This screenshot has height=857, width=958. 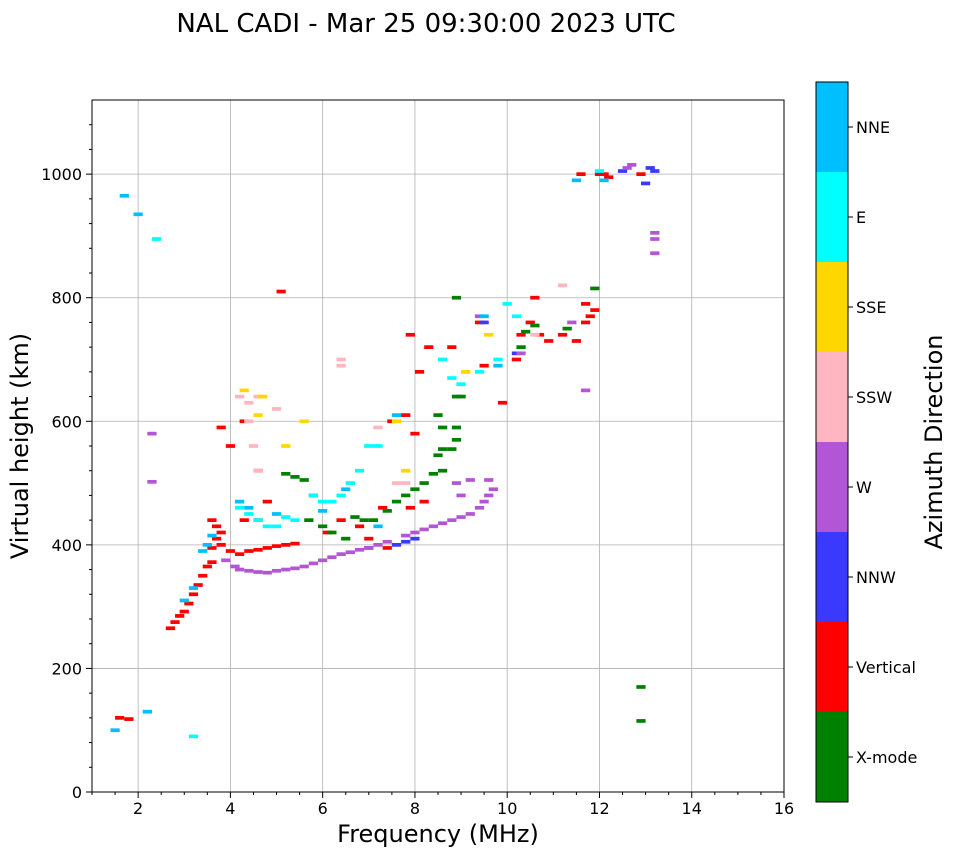 What do you see at coordinates (415, 808) in the screenshot?
I see `x-tick-label: 8` at bounding box center [415, 808].